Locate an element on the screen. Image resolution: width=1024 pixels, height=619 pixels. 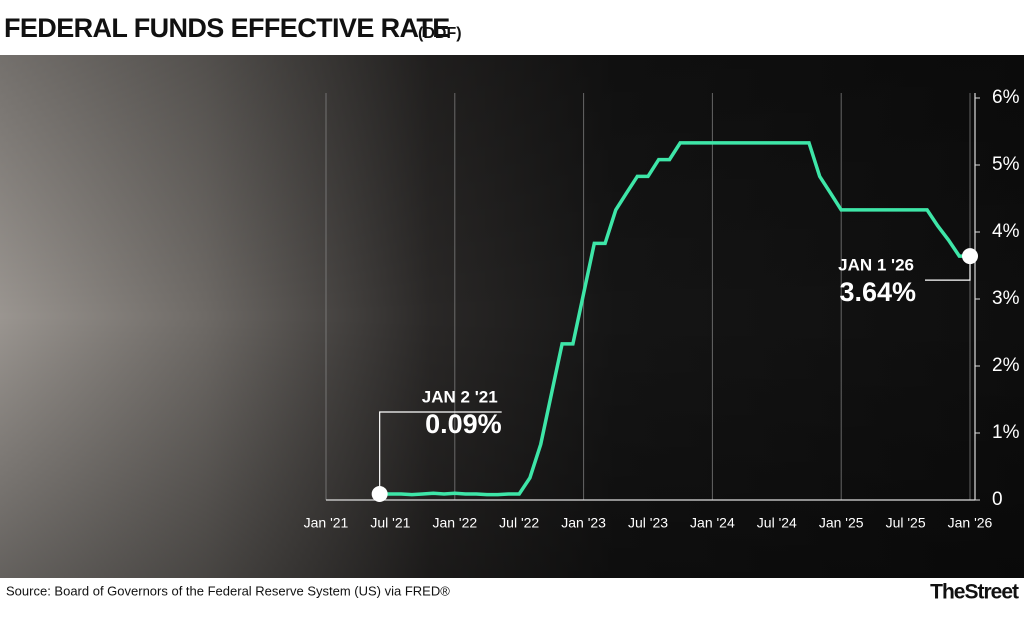
y-tick-label: 5% is located at coordinates (1006, 164).